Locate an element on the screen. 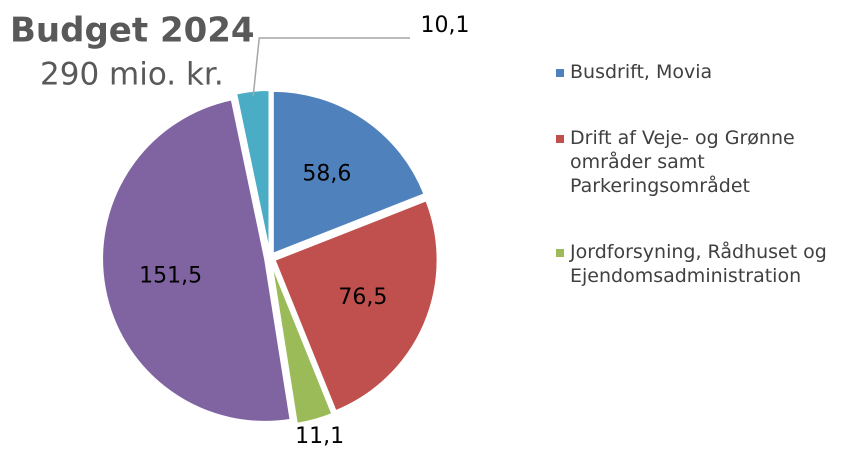  data-label: 76,5 is located at coordinates (362, 297).